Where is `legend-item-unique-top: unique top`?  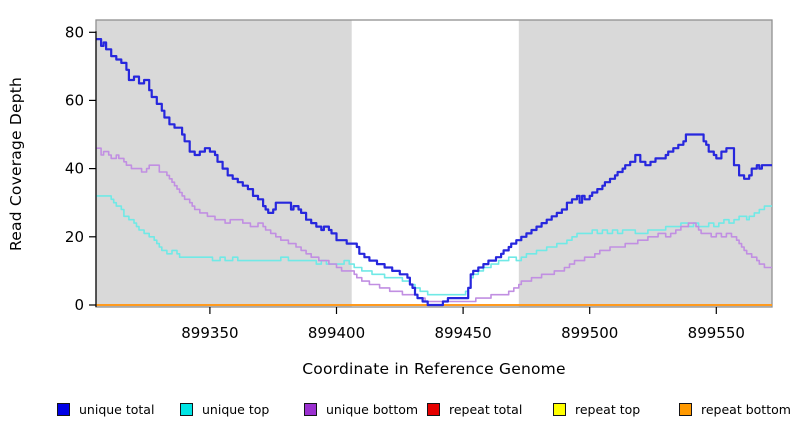 legend-item-unique-top: unique top is located at coordinates (224, 409).